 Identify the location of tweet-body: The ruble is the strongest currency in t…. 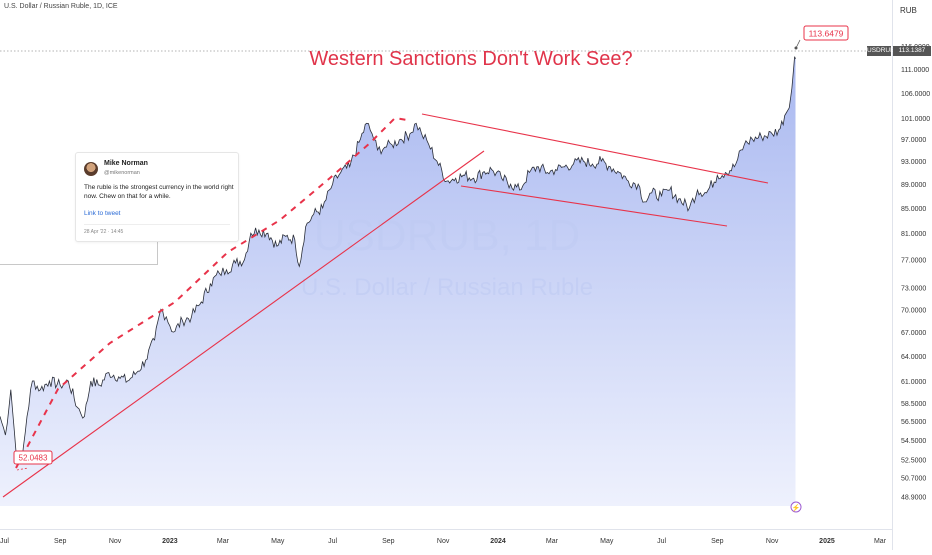
(159, 192).